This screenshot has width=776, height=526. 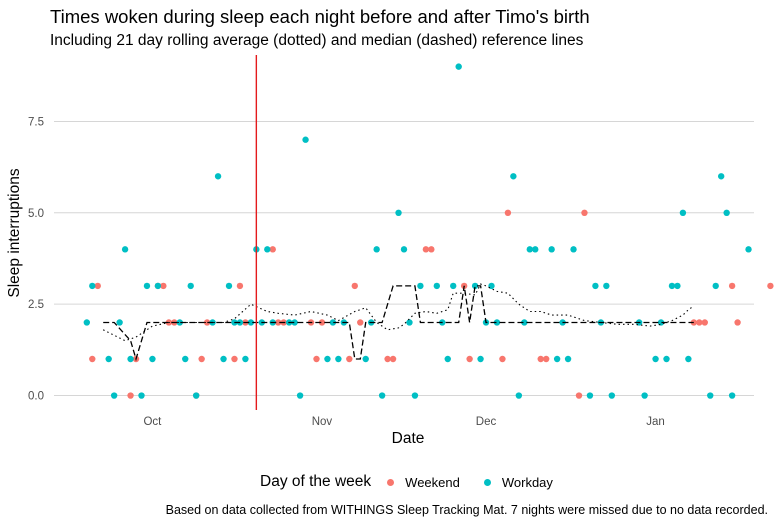 What do you see at coordinates (152, 422) in the screenshot?
I see `x-tick-label: Oct` at bounding box center [152, 422].